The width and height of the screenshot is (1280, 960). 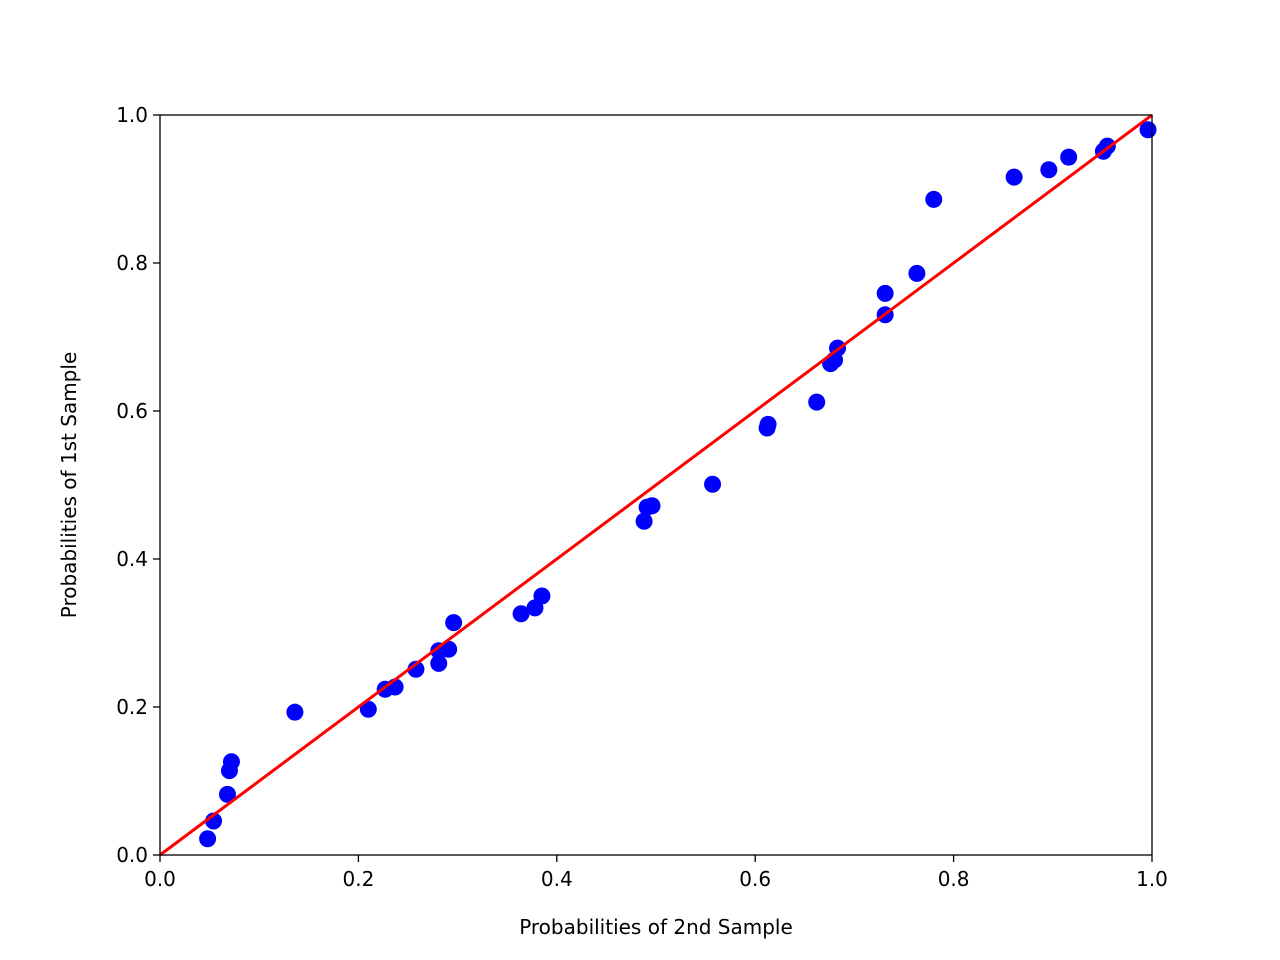 I want to click on x-tick-label: 0.4, so click(x=557, y=879).